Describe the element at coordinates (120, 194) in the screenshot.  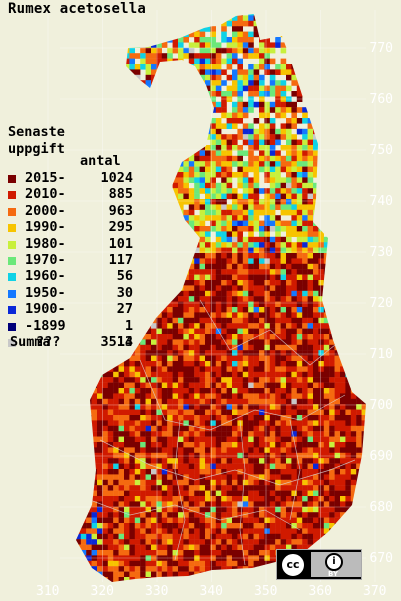
I see `legend-count: 885` at that location.